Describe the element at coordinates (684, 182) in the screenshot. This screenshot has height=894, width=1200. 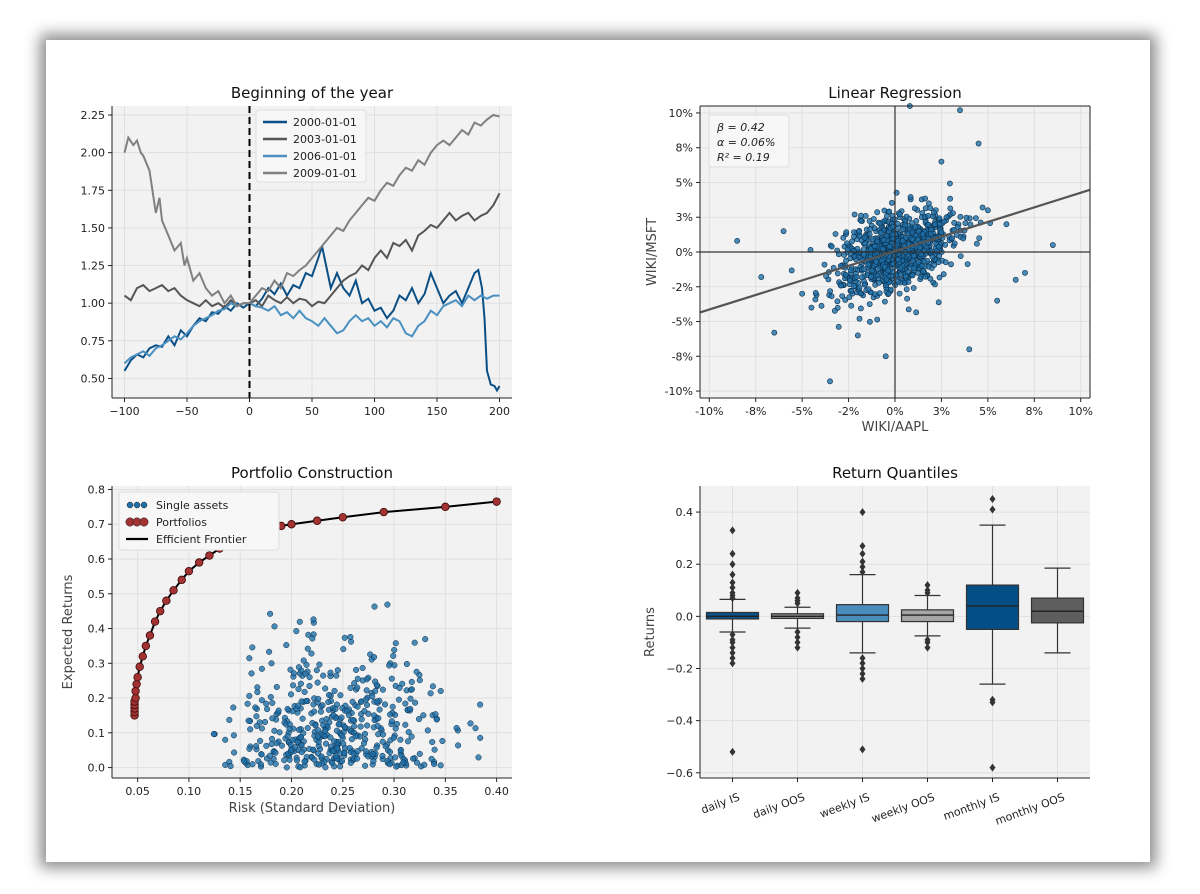
I see `y-tick-label: 5%` at that location.